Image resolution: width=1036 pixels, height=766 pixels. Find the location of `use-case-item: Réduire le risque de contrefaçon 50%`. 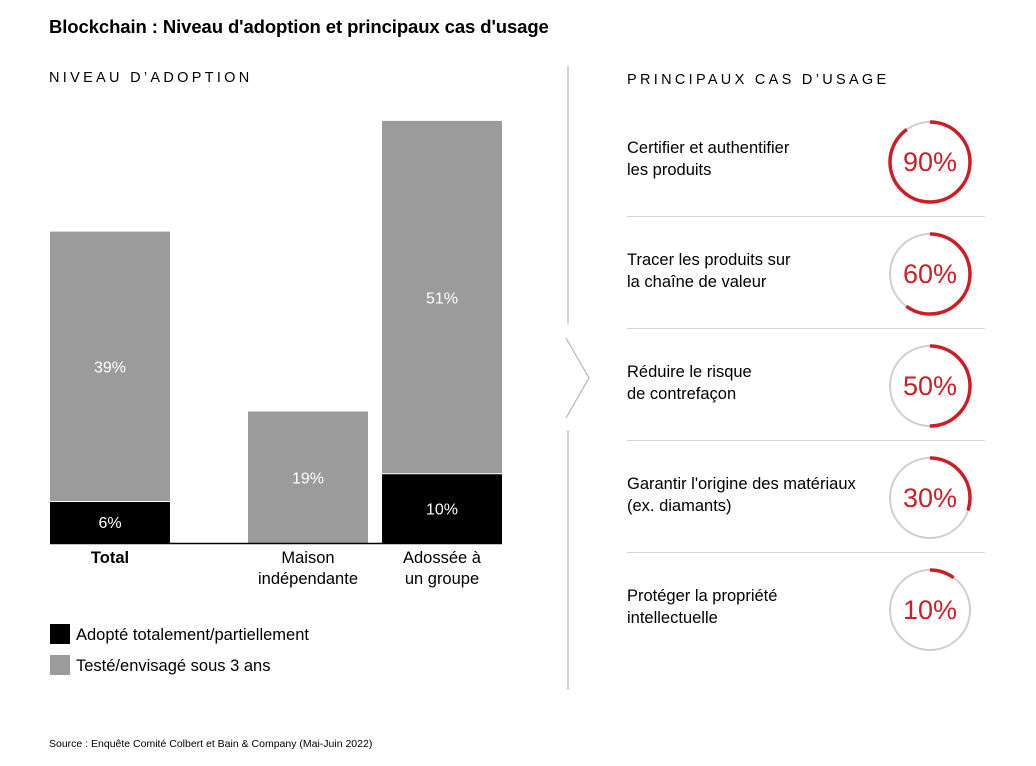

use-case-item: Réduire le risque de contrefaçon 50% is located at coordinates (806, 385).